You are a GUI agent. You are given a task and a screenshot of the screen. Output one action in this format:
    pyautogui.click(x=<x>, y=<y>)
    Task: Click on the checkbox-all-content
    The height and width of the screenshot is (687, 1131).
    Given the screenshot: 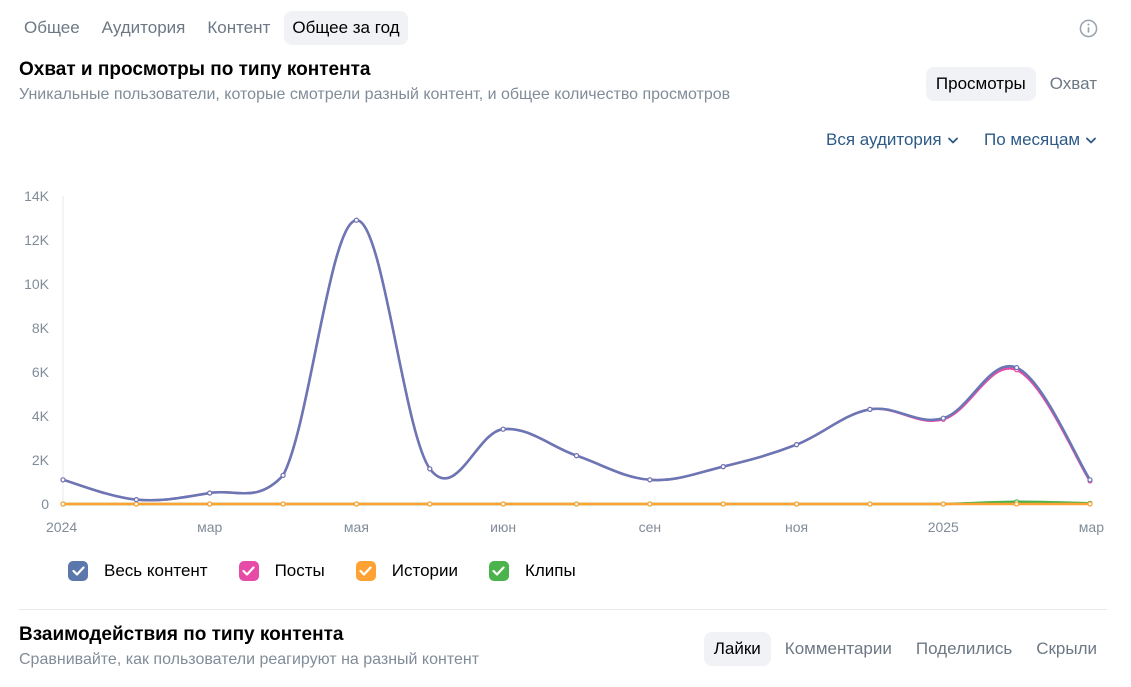 What is the action you would take?
    pyautogui.click(x=78, y=571)
    